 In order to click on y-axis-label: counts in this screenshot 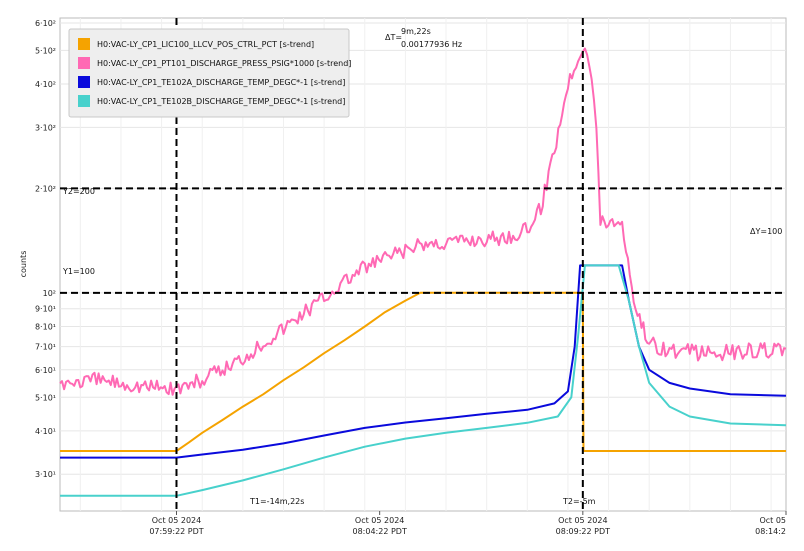, I will do `click(23, 264)`.